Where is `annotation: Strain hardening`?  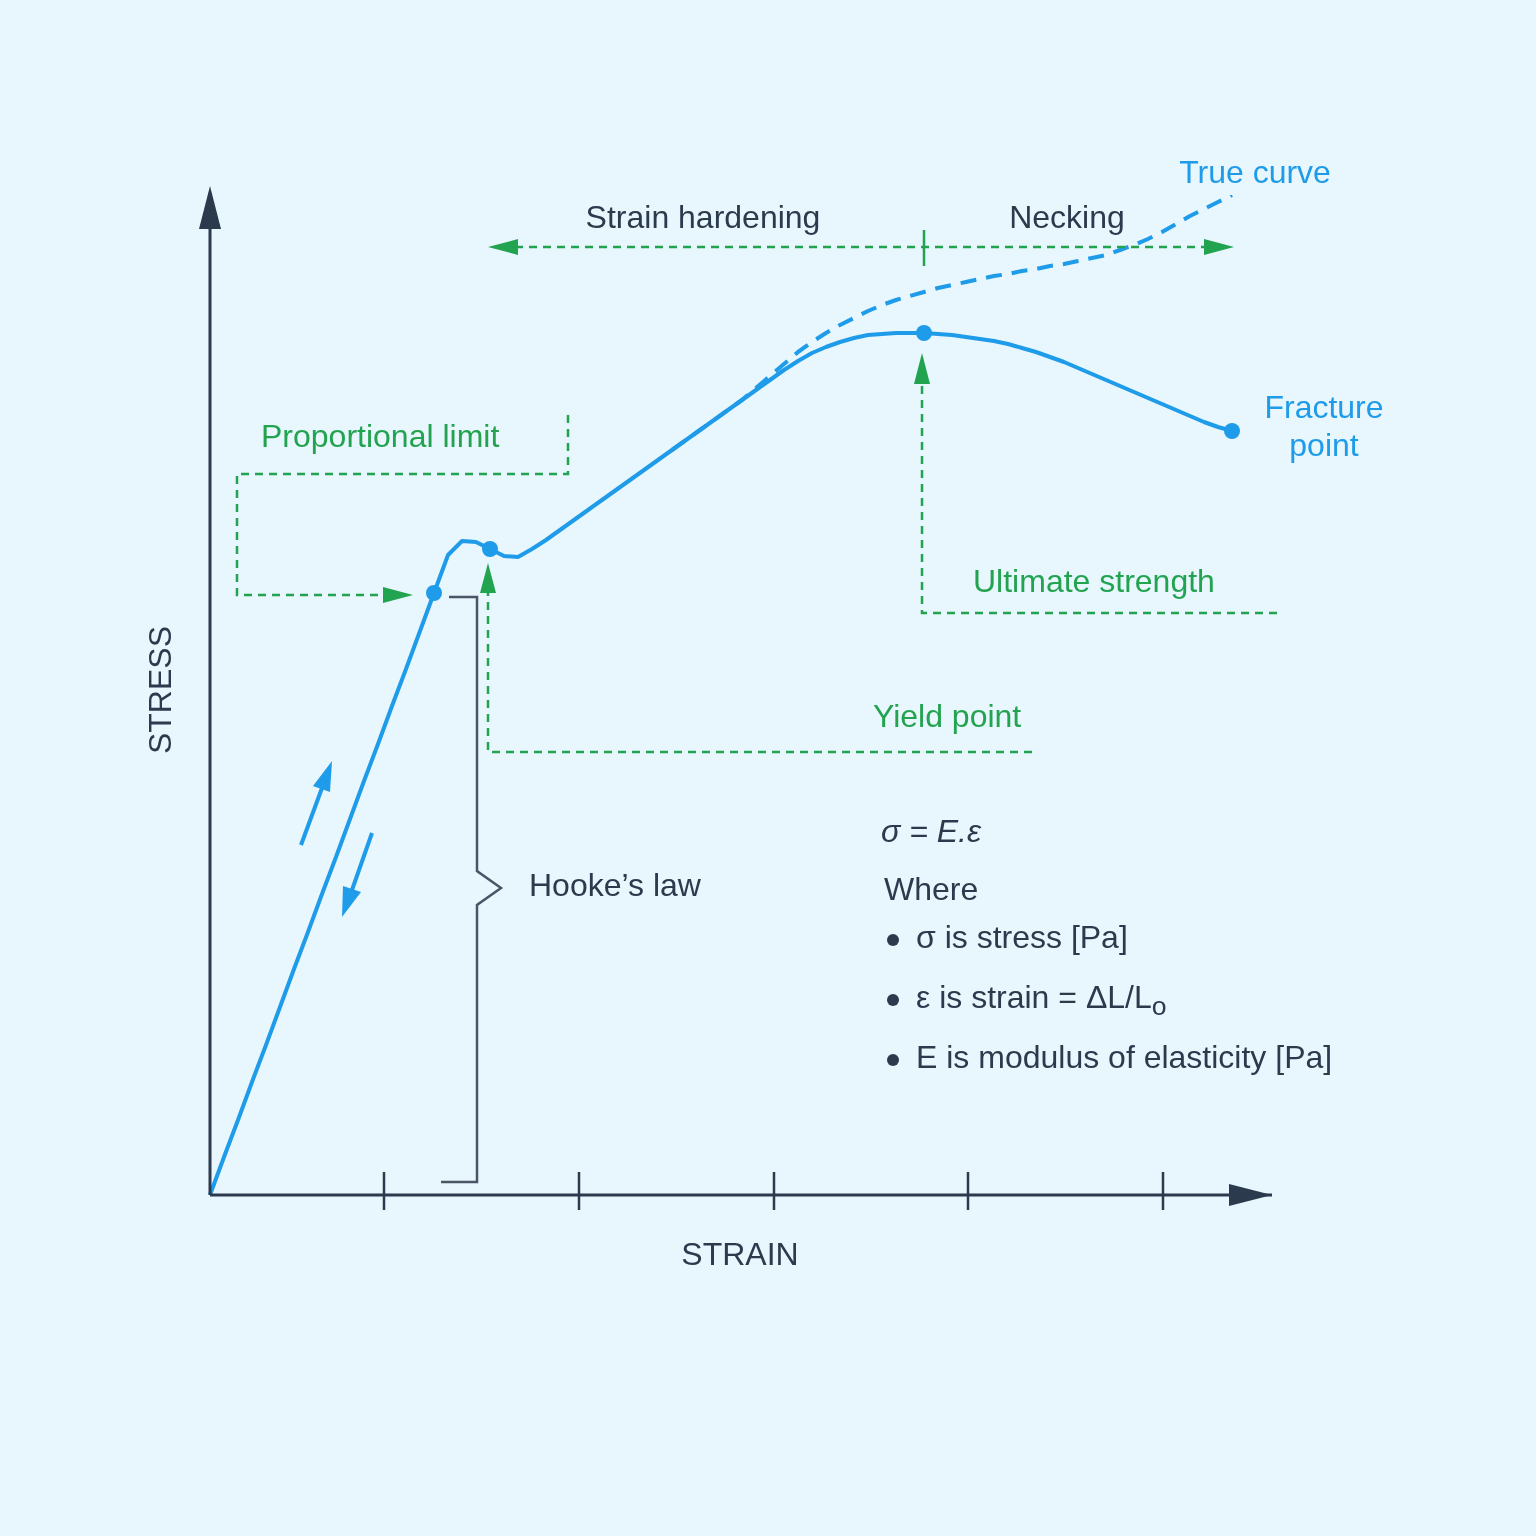 annotation: Strain hardening is located at coordinates (703, 217).